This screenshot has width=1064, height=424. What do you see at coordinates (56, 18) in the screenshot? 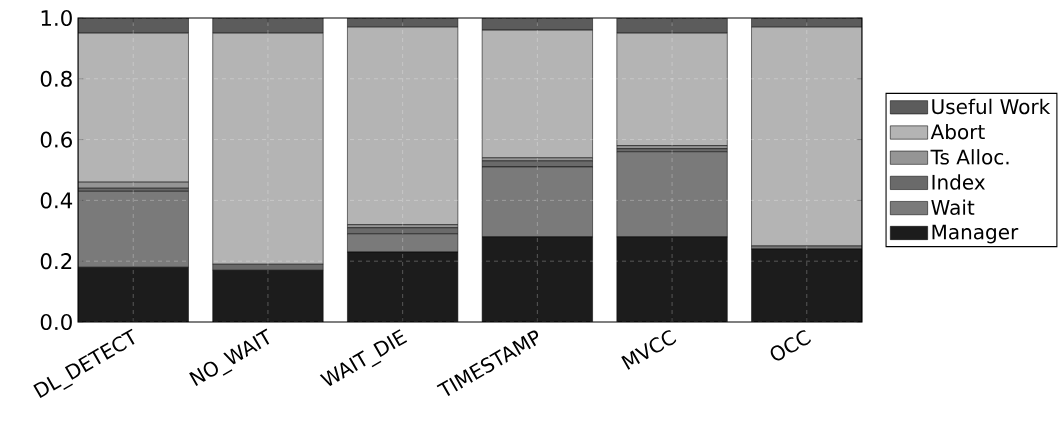
I see `y-tick-label: 1.0` at bounding box center [56, 18].